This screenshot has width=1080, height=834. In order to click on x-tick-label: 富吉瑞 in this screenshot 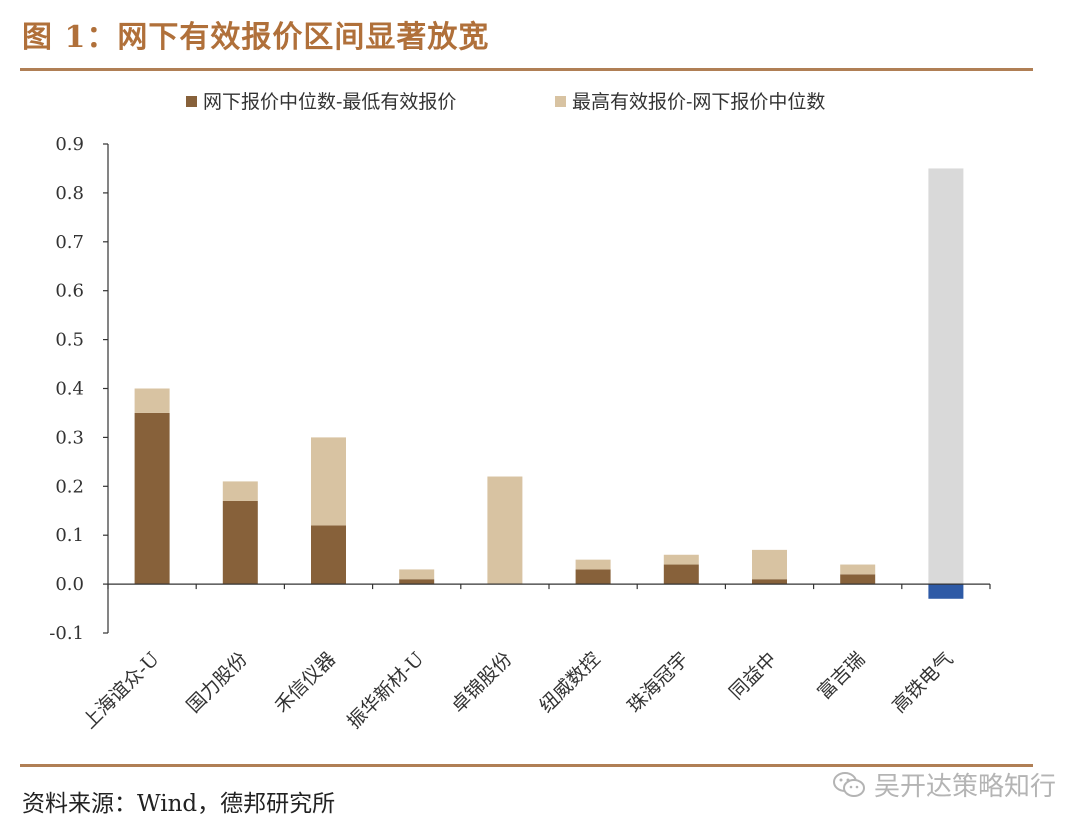, I will do `click(841, 676)`.